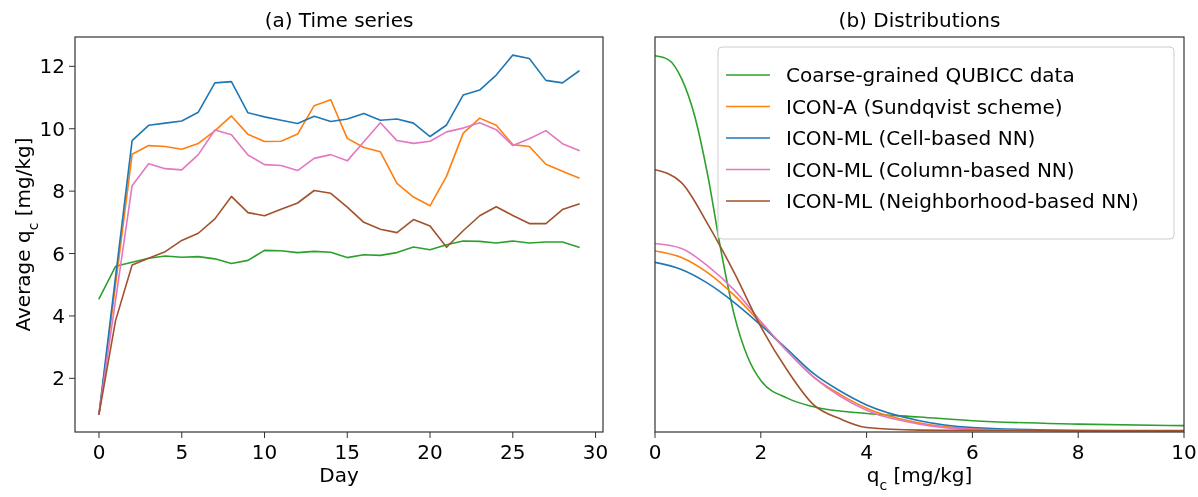 The height and width of the screenshot is (497, 1198). Describe the element at coordinates (919, 20) in the screenshot. I see `chart-title: (b) Distributions` at that location.